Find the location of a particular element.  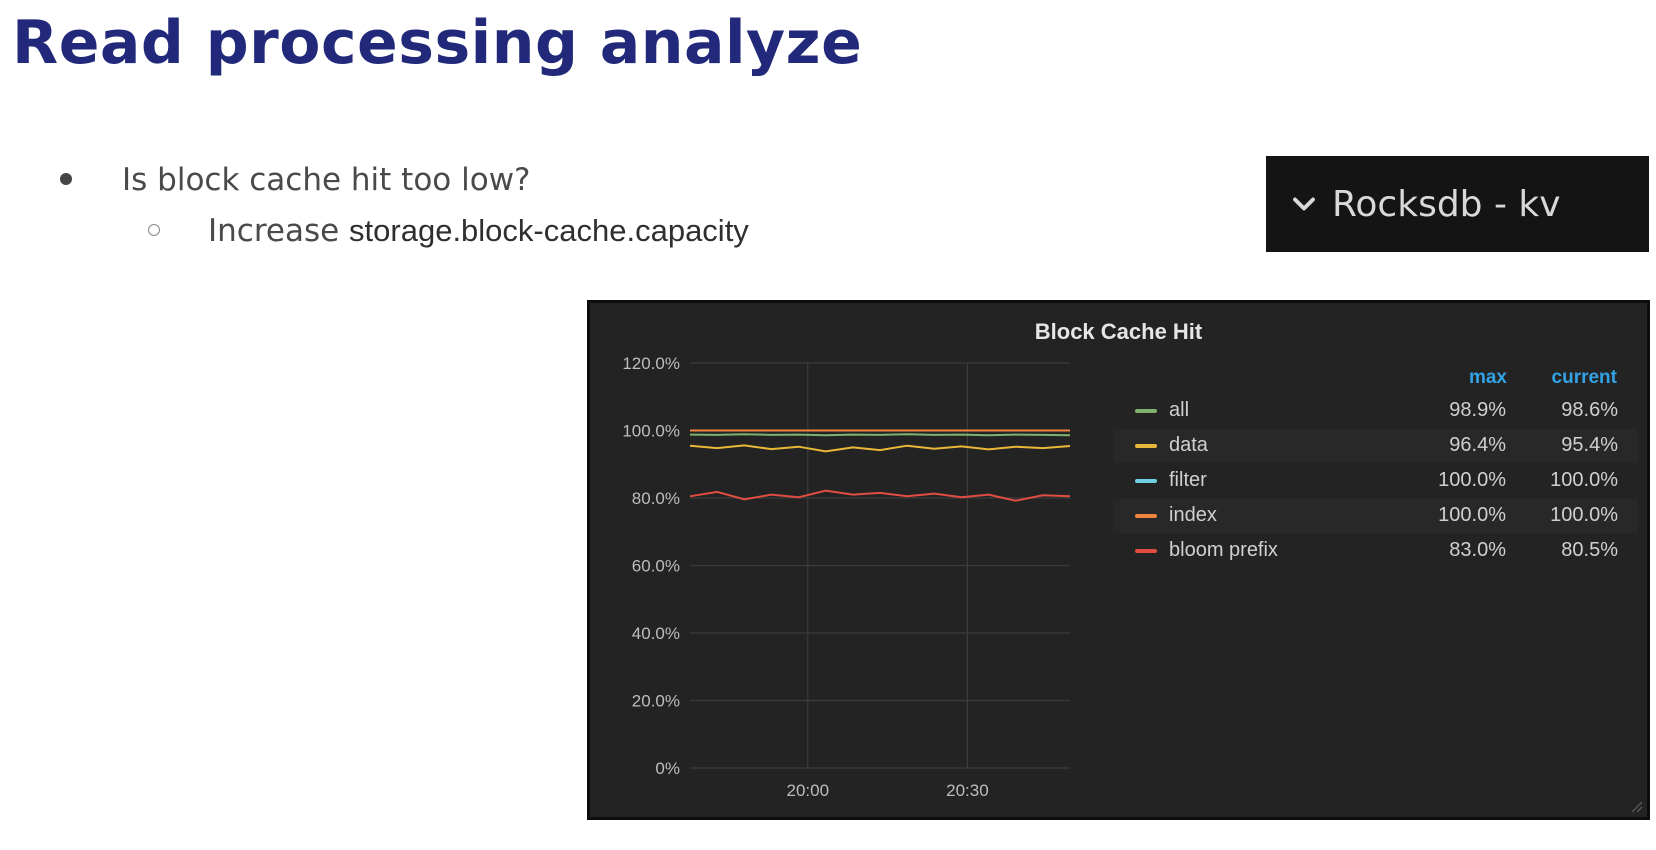

dashboard-row-title: Rocksdb - kv is located at coordinates (1446, 204).